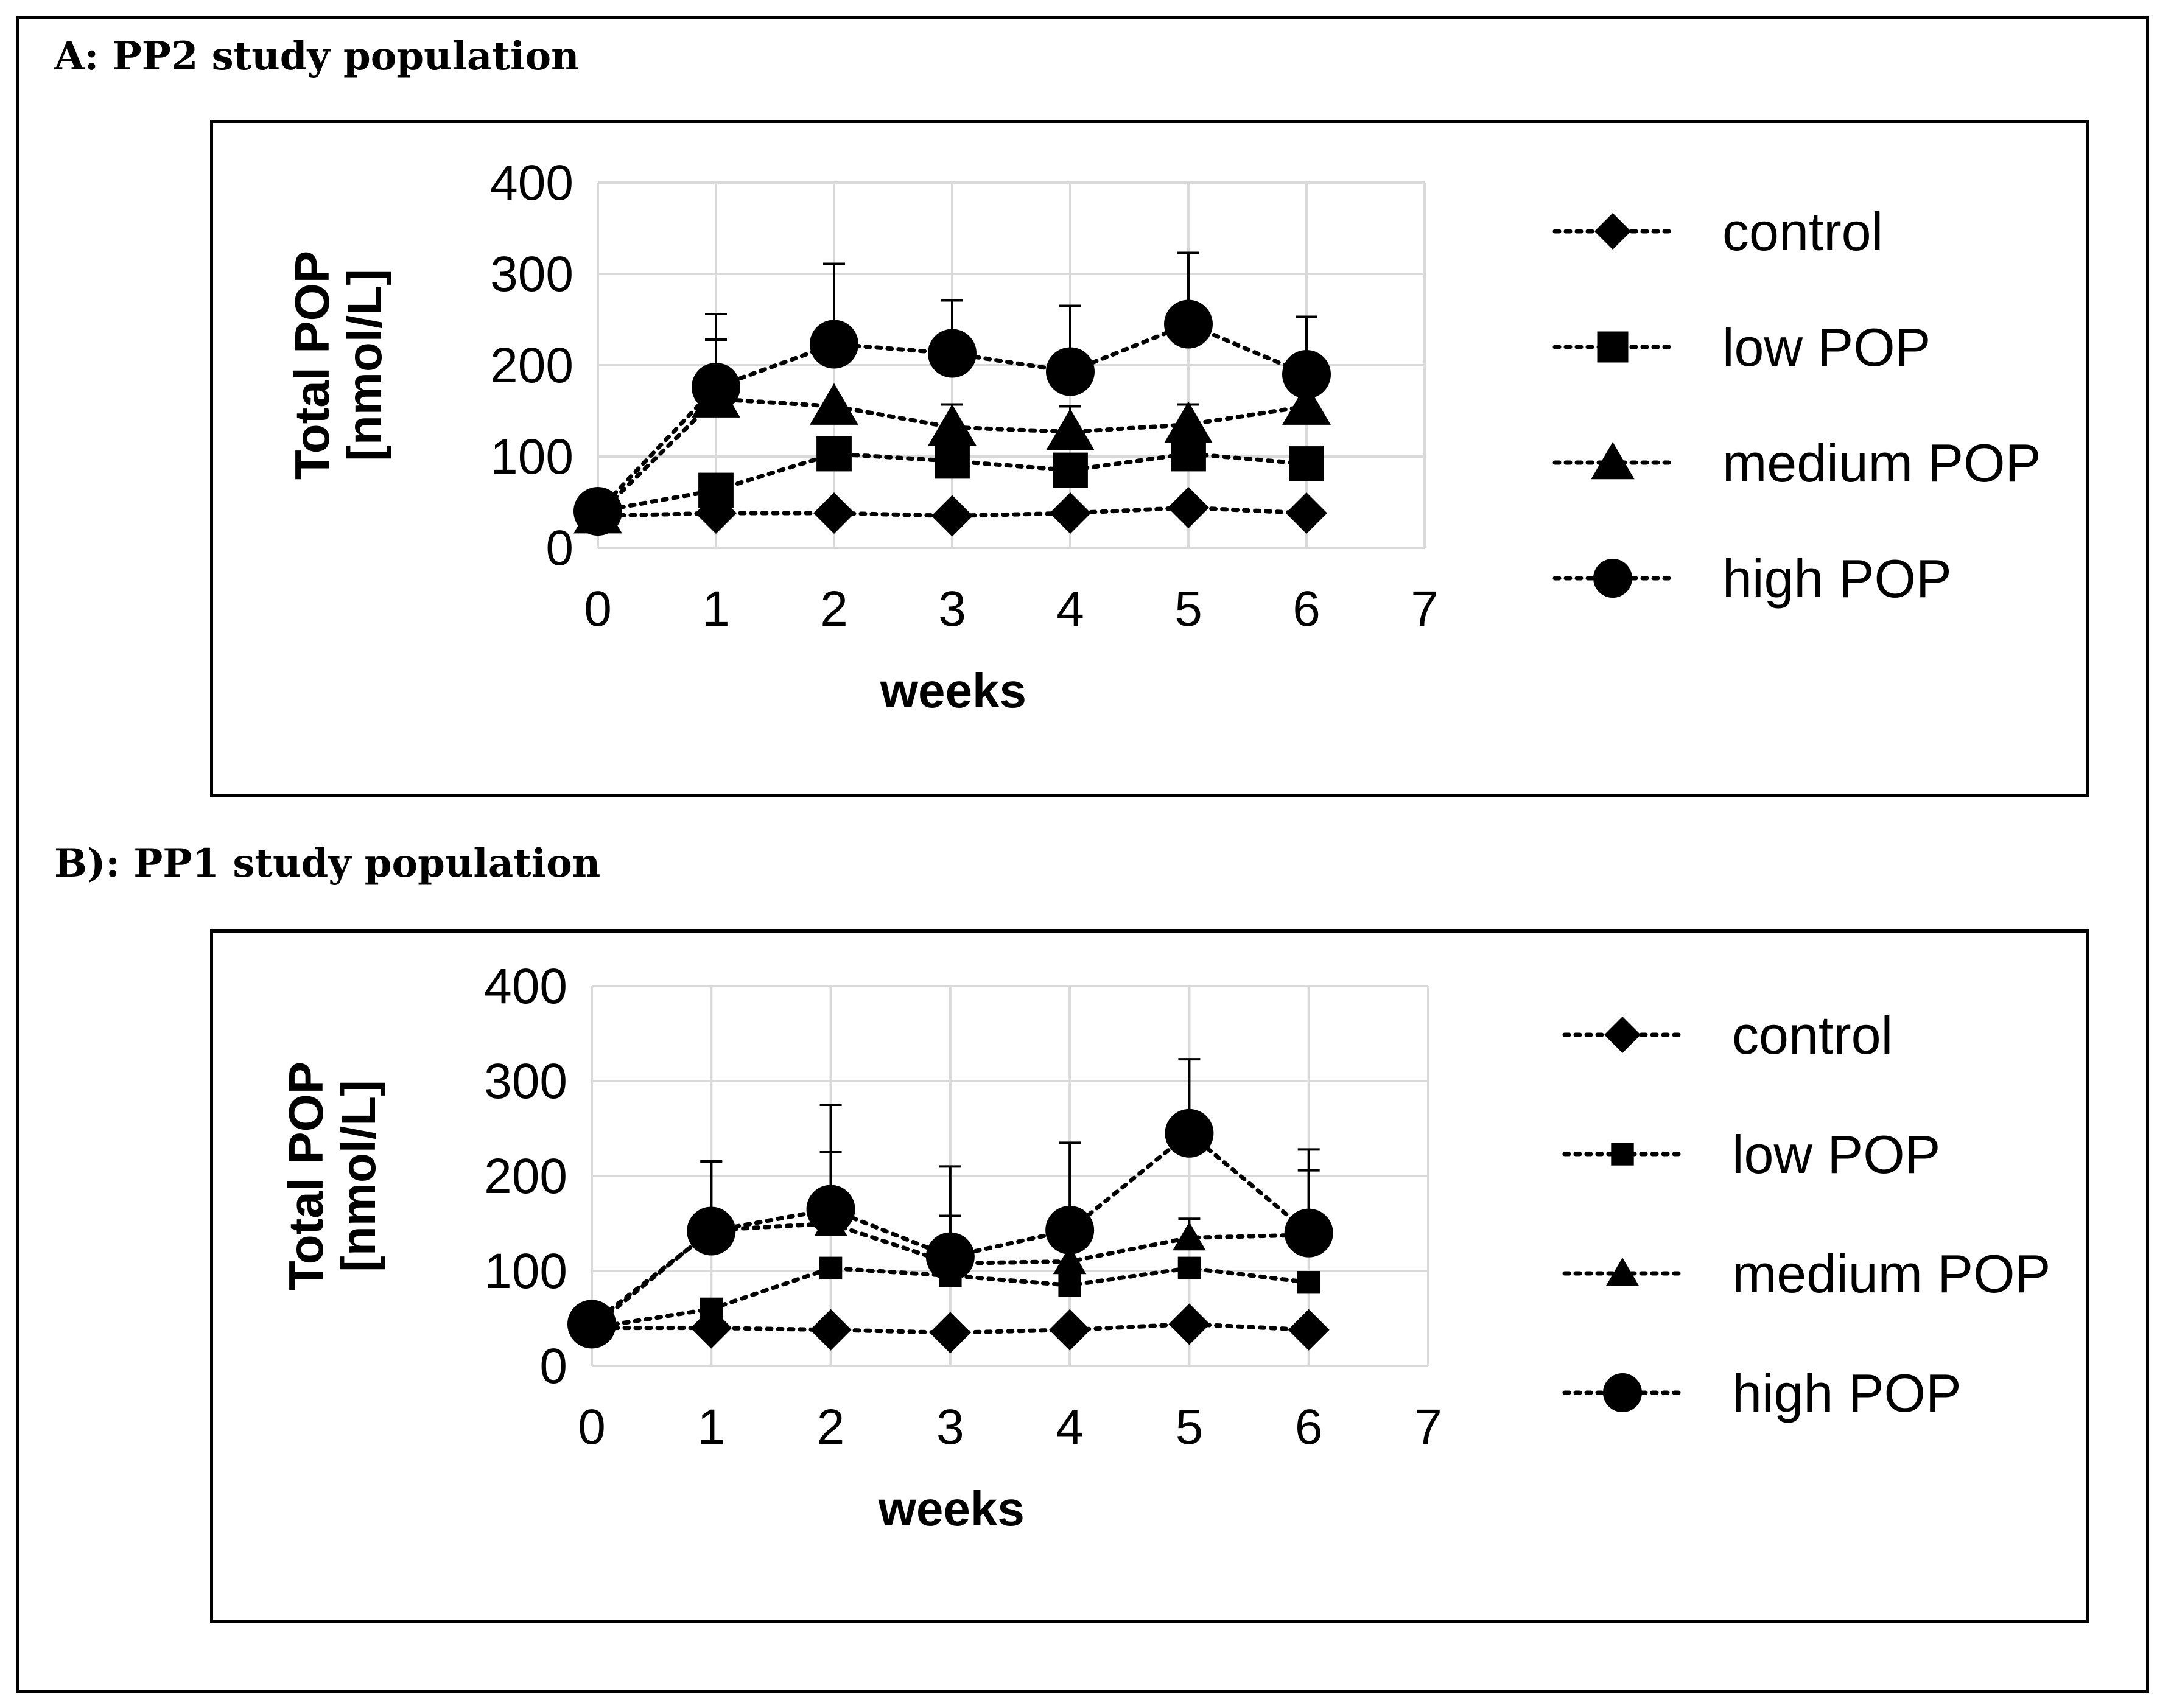 This screenshot has height=1708, width=2171. What do you see at coordinates (1806, 1214) in the screenshot?
I see `legend: control low POP medium POP high POP` at bounding box center [1806, 1214].